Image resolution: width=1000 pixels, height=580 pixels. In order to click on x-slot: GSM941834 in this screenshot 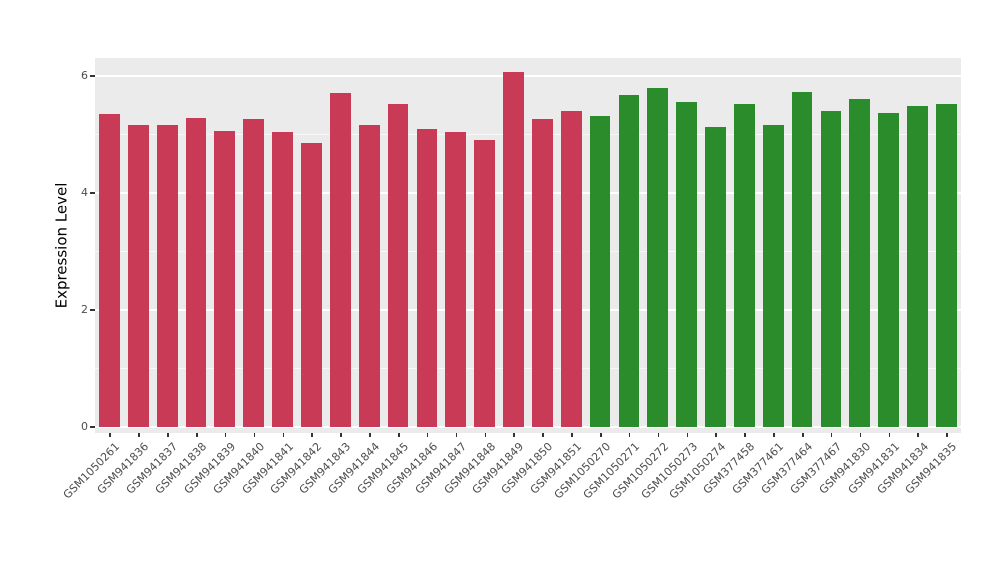, I will do `click(903, 498)`.